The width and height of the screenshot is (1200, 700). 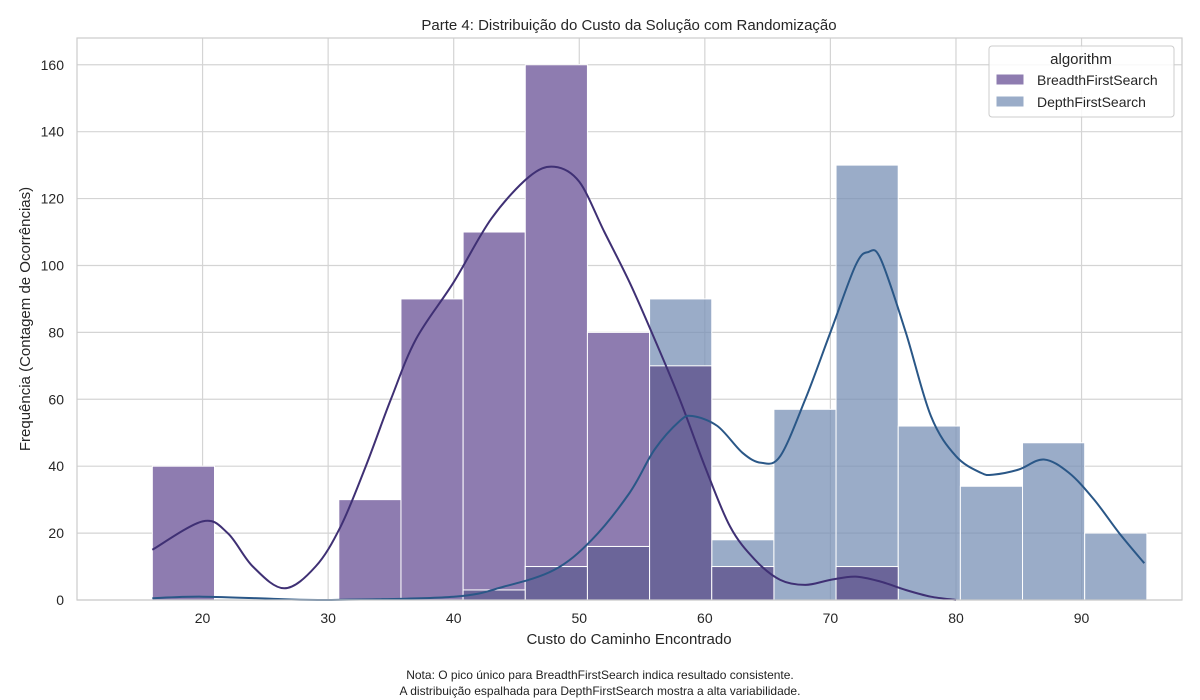 What do you see at coordinates (53, 199) in the screenshot?
I see `y-tick-label: 120` at bounding box center [53, 199].